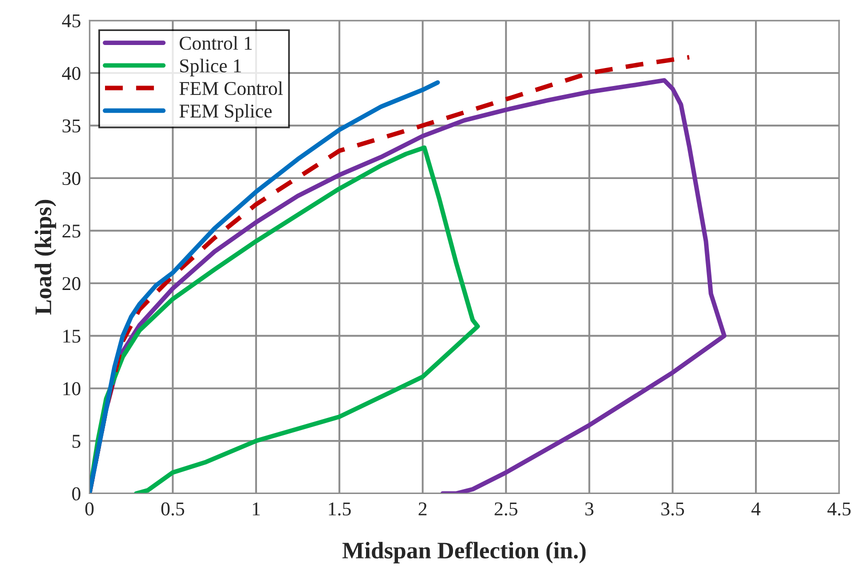 This screenshot has height=584, width=852. Describe the element at coordinates (210, 67) in the screenshot. I see `legend-label: Splice 1` at that location.